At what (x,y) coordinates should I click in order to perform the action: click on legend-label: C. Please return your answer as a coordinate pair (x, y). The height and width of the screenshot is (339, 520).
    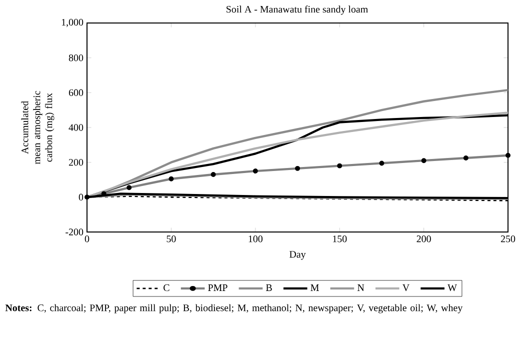
    Looking at the image, I should click on (167, 288).